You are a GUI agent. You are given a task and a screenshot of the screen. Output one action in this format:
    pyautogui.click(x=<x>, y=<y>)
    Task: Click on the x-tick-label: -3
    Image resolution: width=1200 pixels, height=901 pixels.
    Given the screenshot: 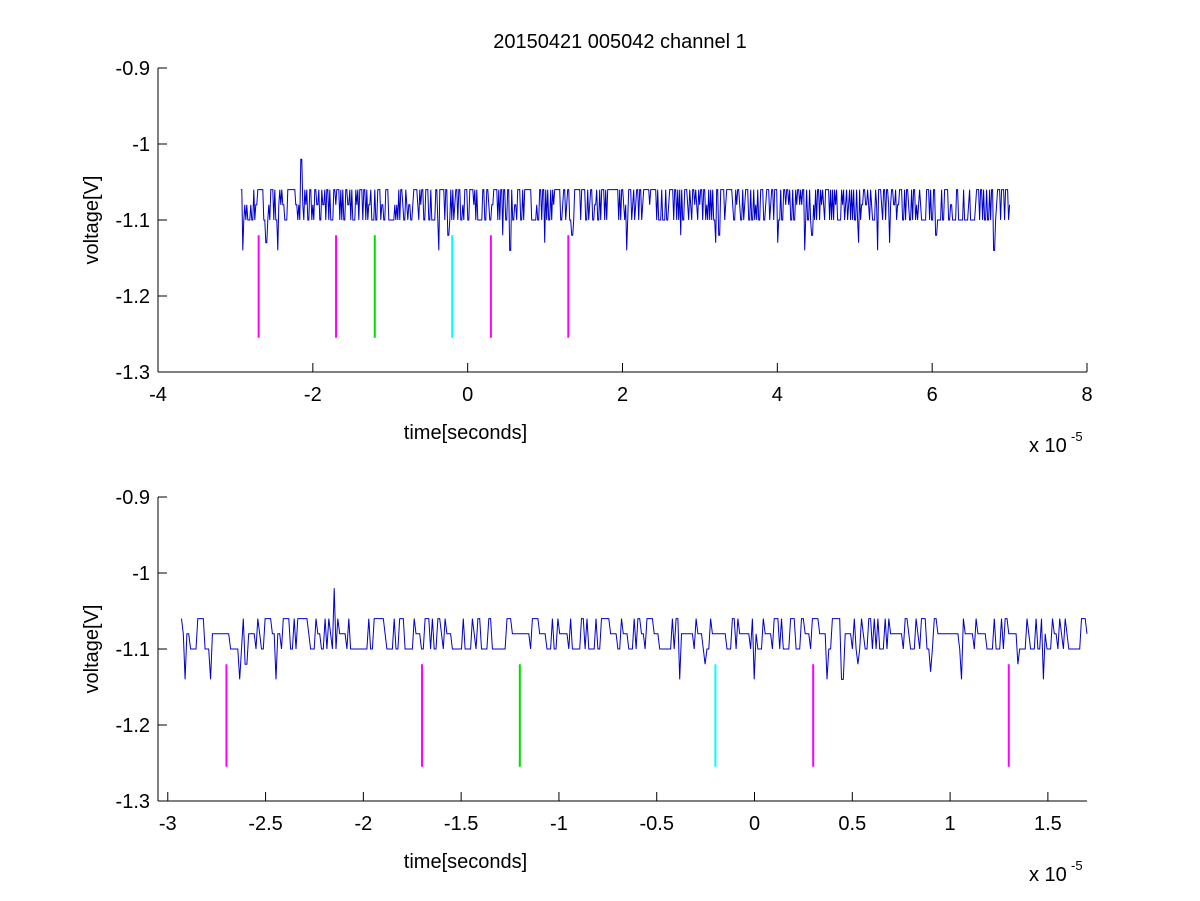 What is the action you would take?
    pyautogui.click(x=168, y=824)
    